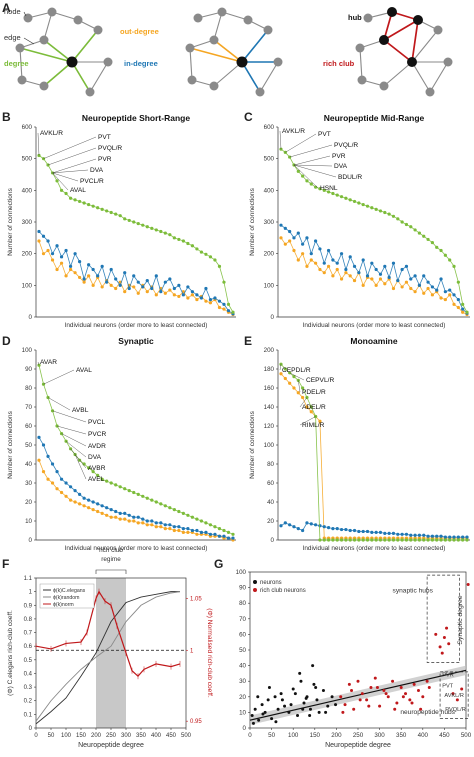  I want to click on legend-swatch, so click(255, 590).